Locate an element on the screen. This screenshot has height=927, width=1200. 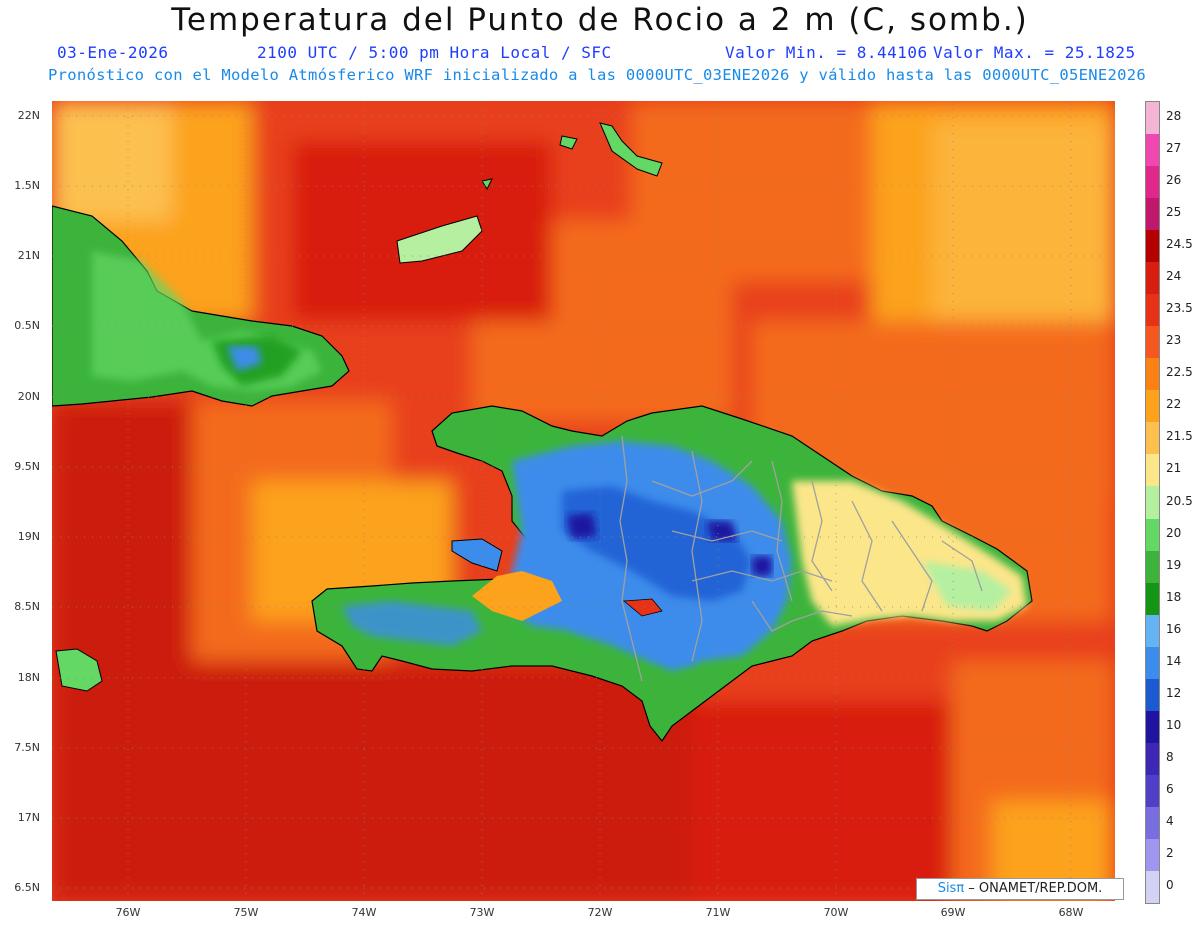
date-label: 03-Ene-2026 is located at coordinates (113, 52).